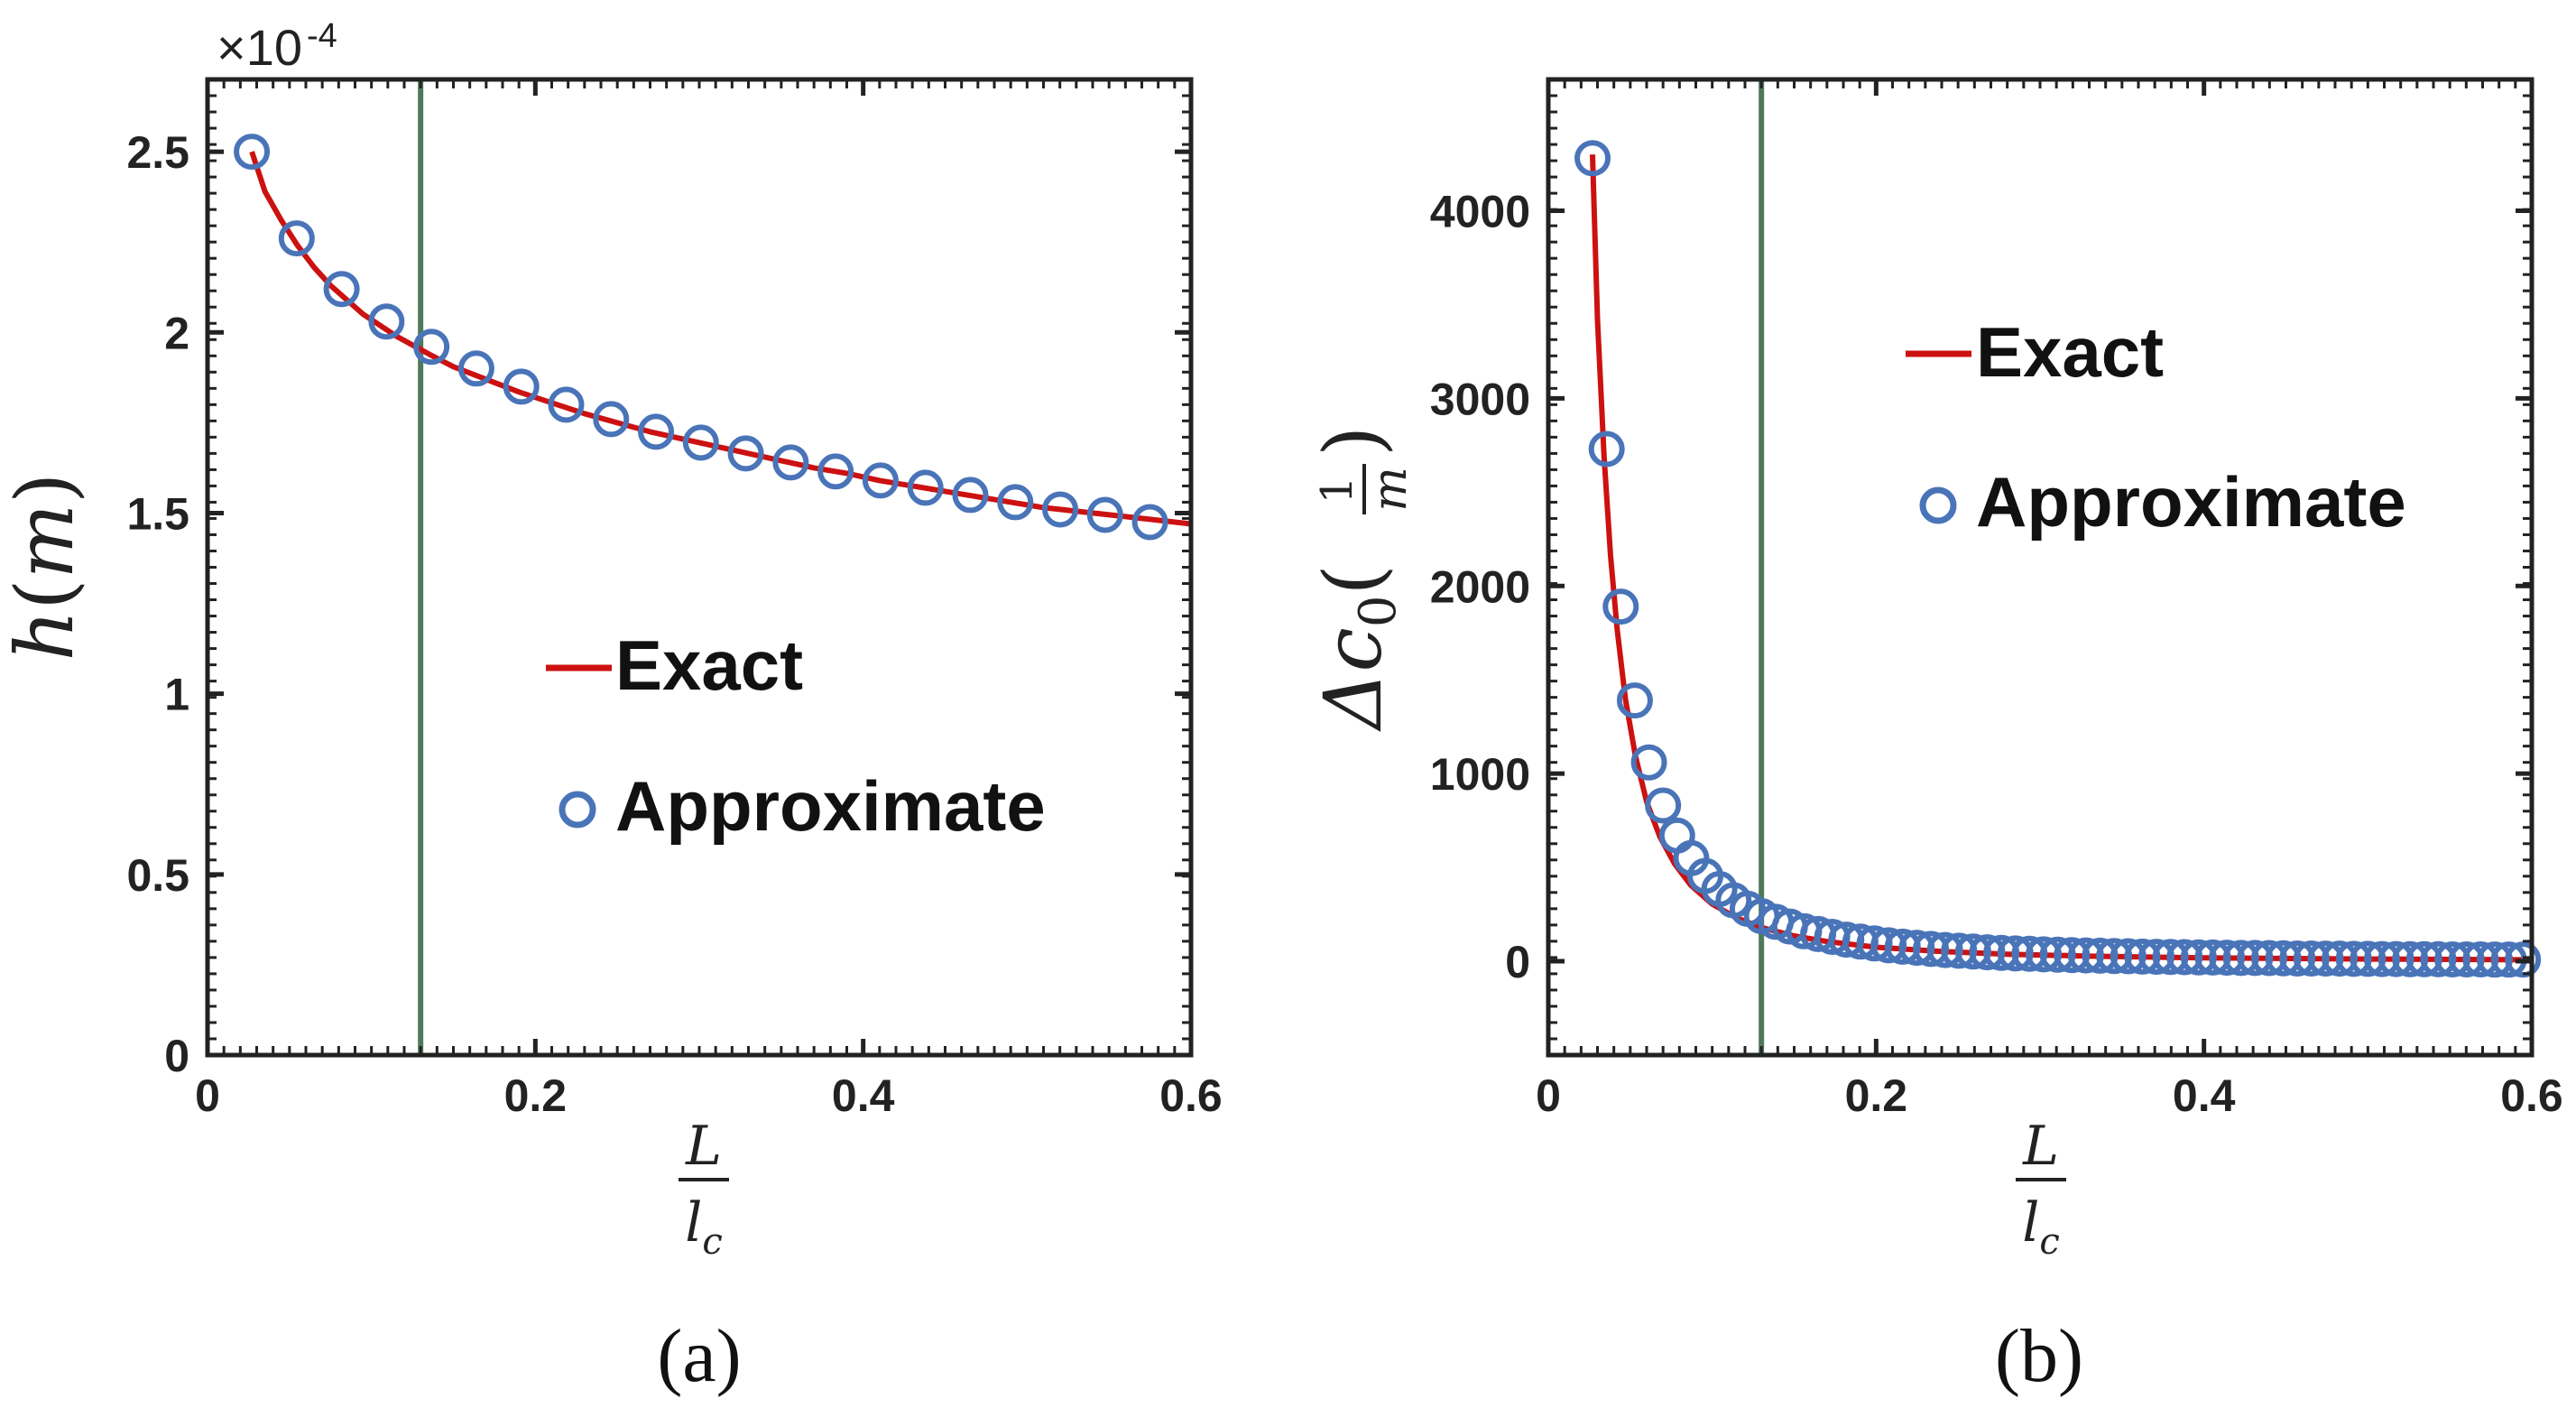 The image size is (2576, 1417). I want to click on panel-a-ylabel-h: h, so click(45, 636).